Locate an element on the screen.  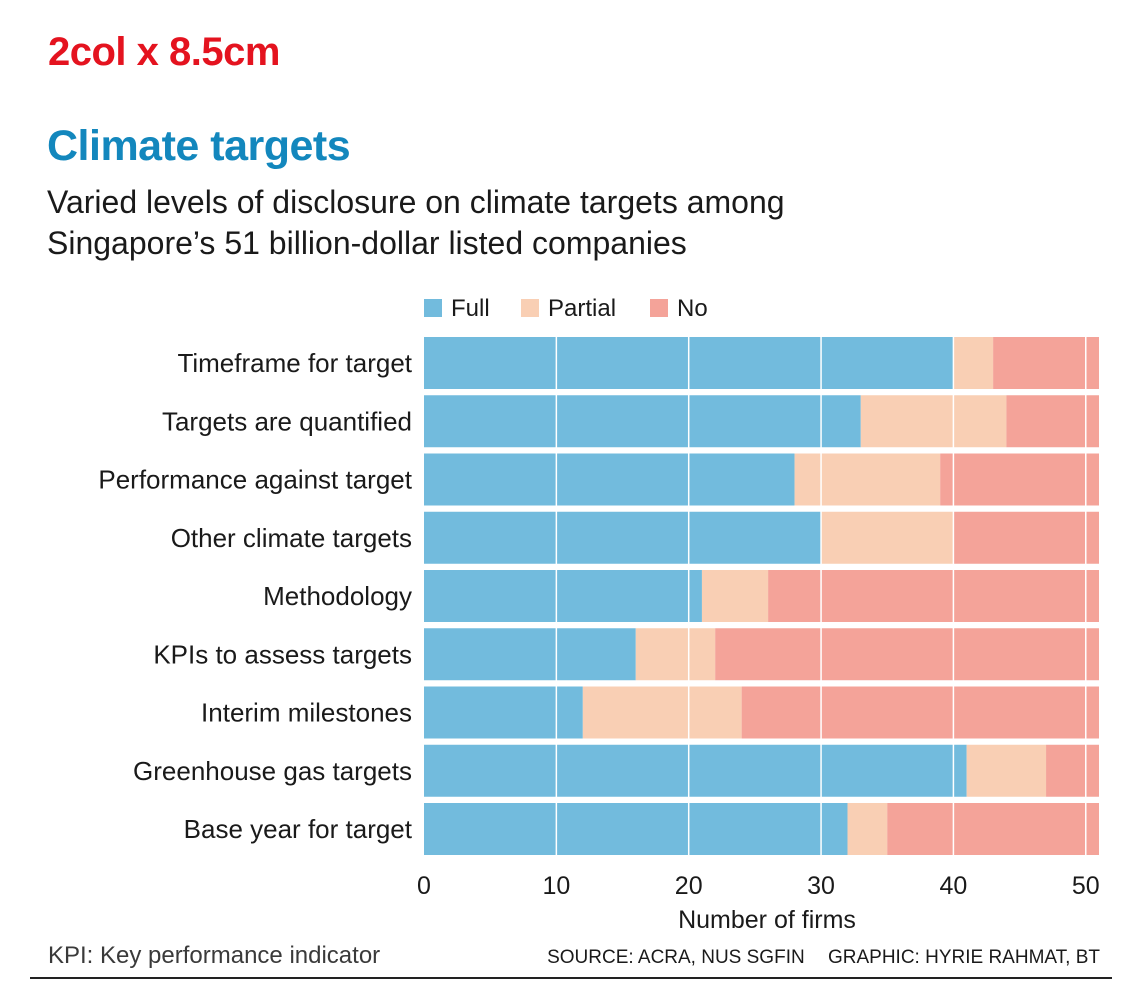
legend: Full Partial No is located at coordinates (566, 308).